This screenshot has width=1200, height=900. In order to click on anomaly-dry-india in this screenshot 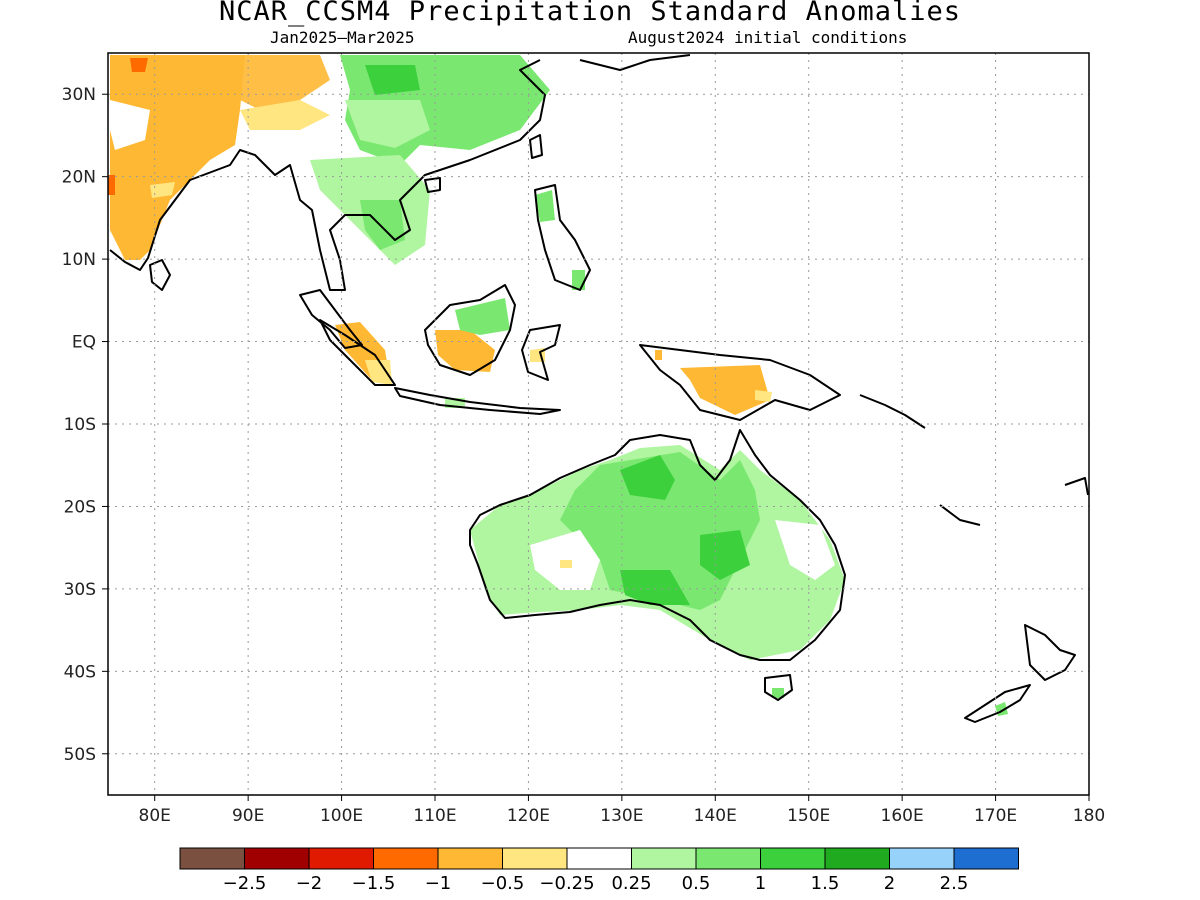, I will do `click(177, 157)`.